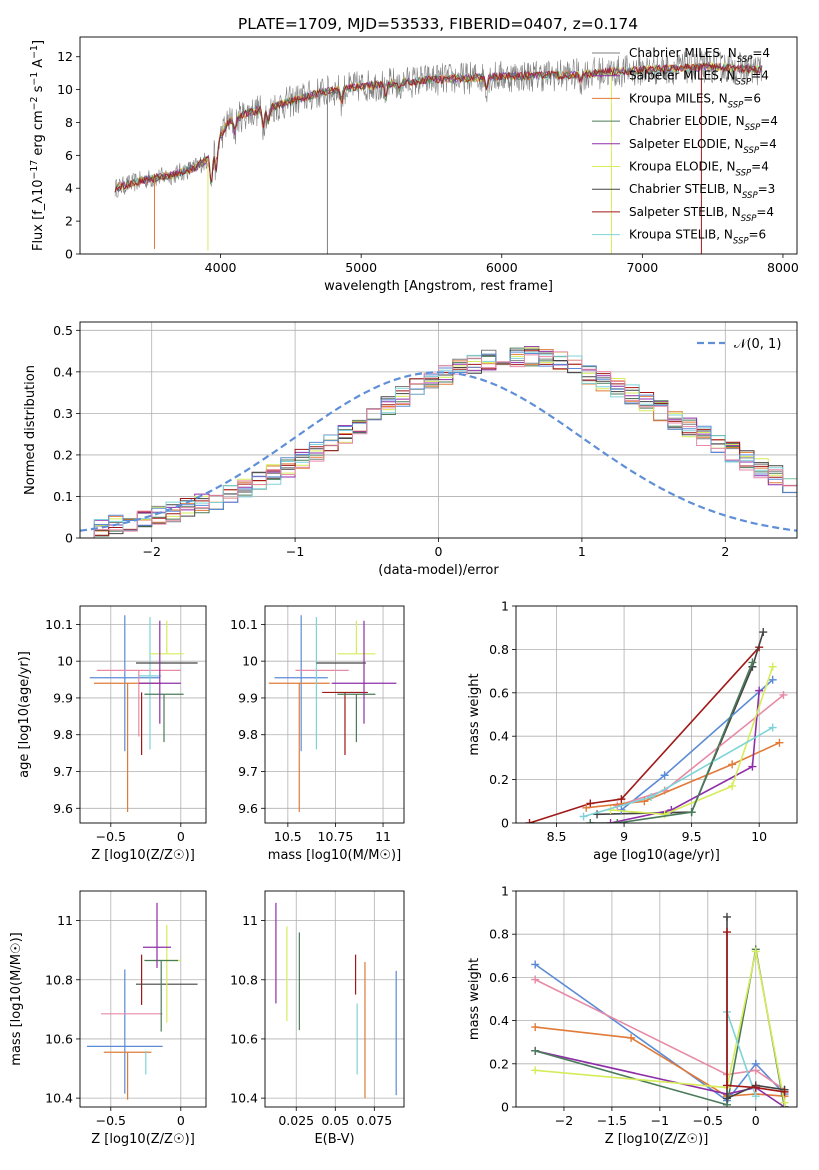 The width and height of the screenshot is (819, 1170). I want to click on y-tick-label: 0.8, so click(499, 934).